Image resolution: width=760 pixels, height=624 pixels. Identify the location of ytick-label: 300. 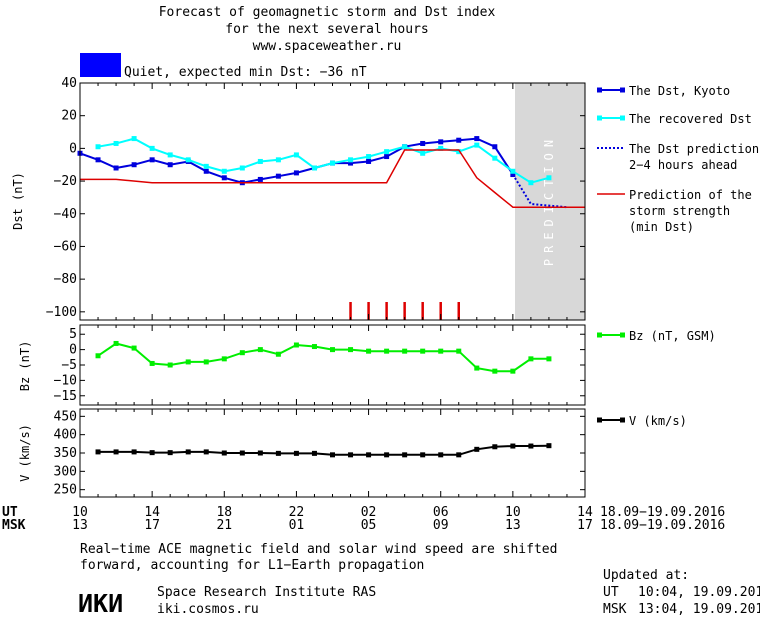
(65, 471).